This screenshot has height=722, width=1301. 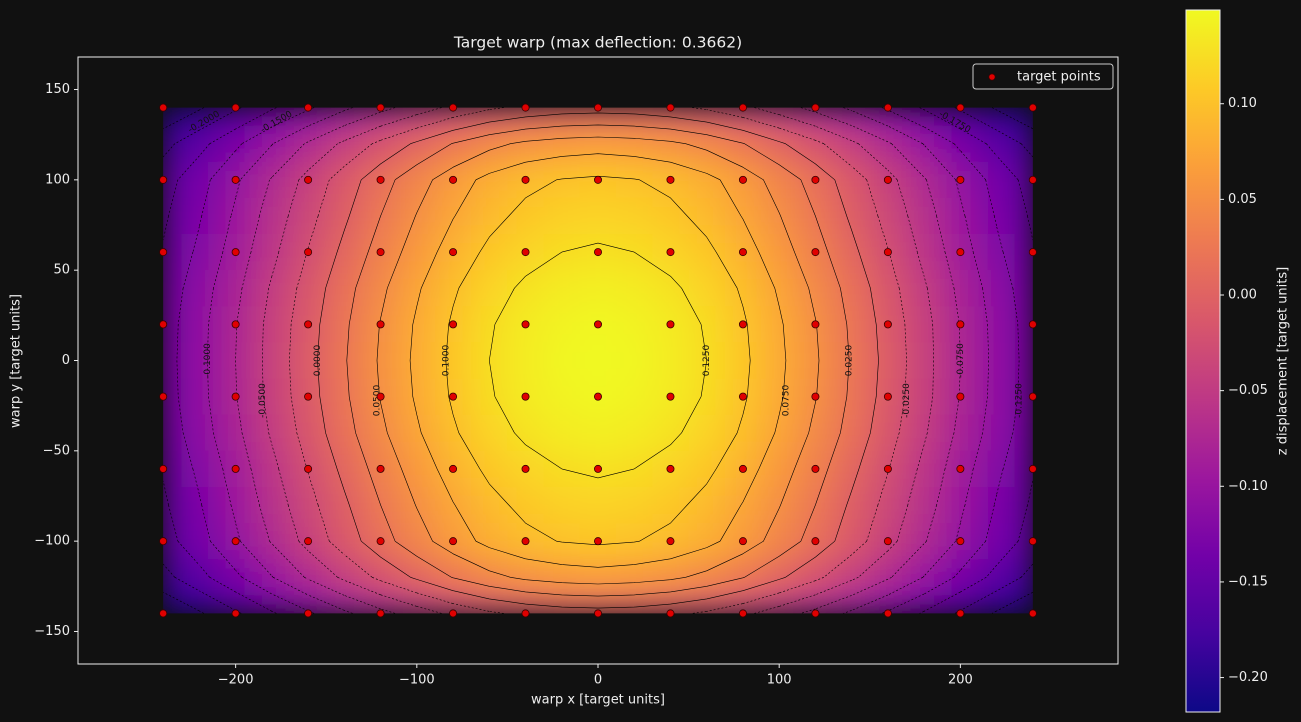 I want to click on colorbar-tick-label: 0.05, so click(x=1242, y=199).